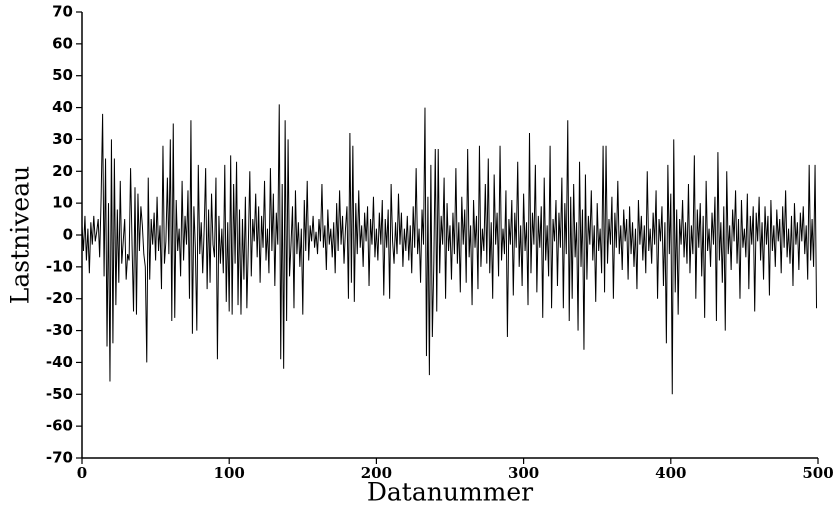  Describe the element at coordinates (62, 171) in the screenshot. I see `y-tick-label: 20` at that location.